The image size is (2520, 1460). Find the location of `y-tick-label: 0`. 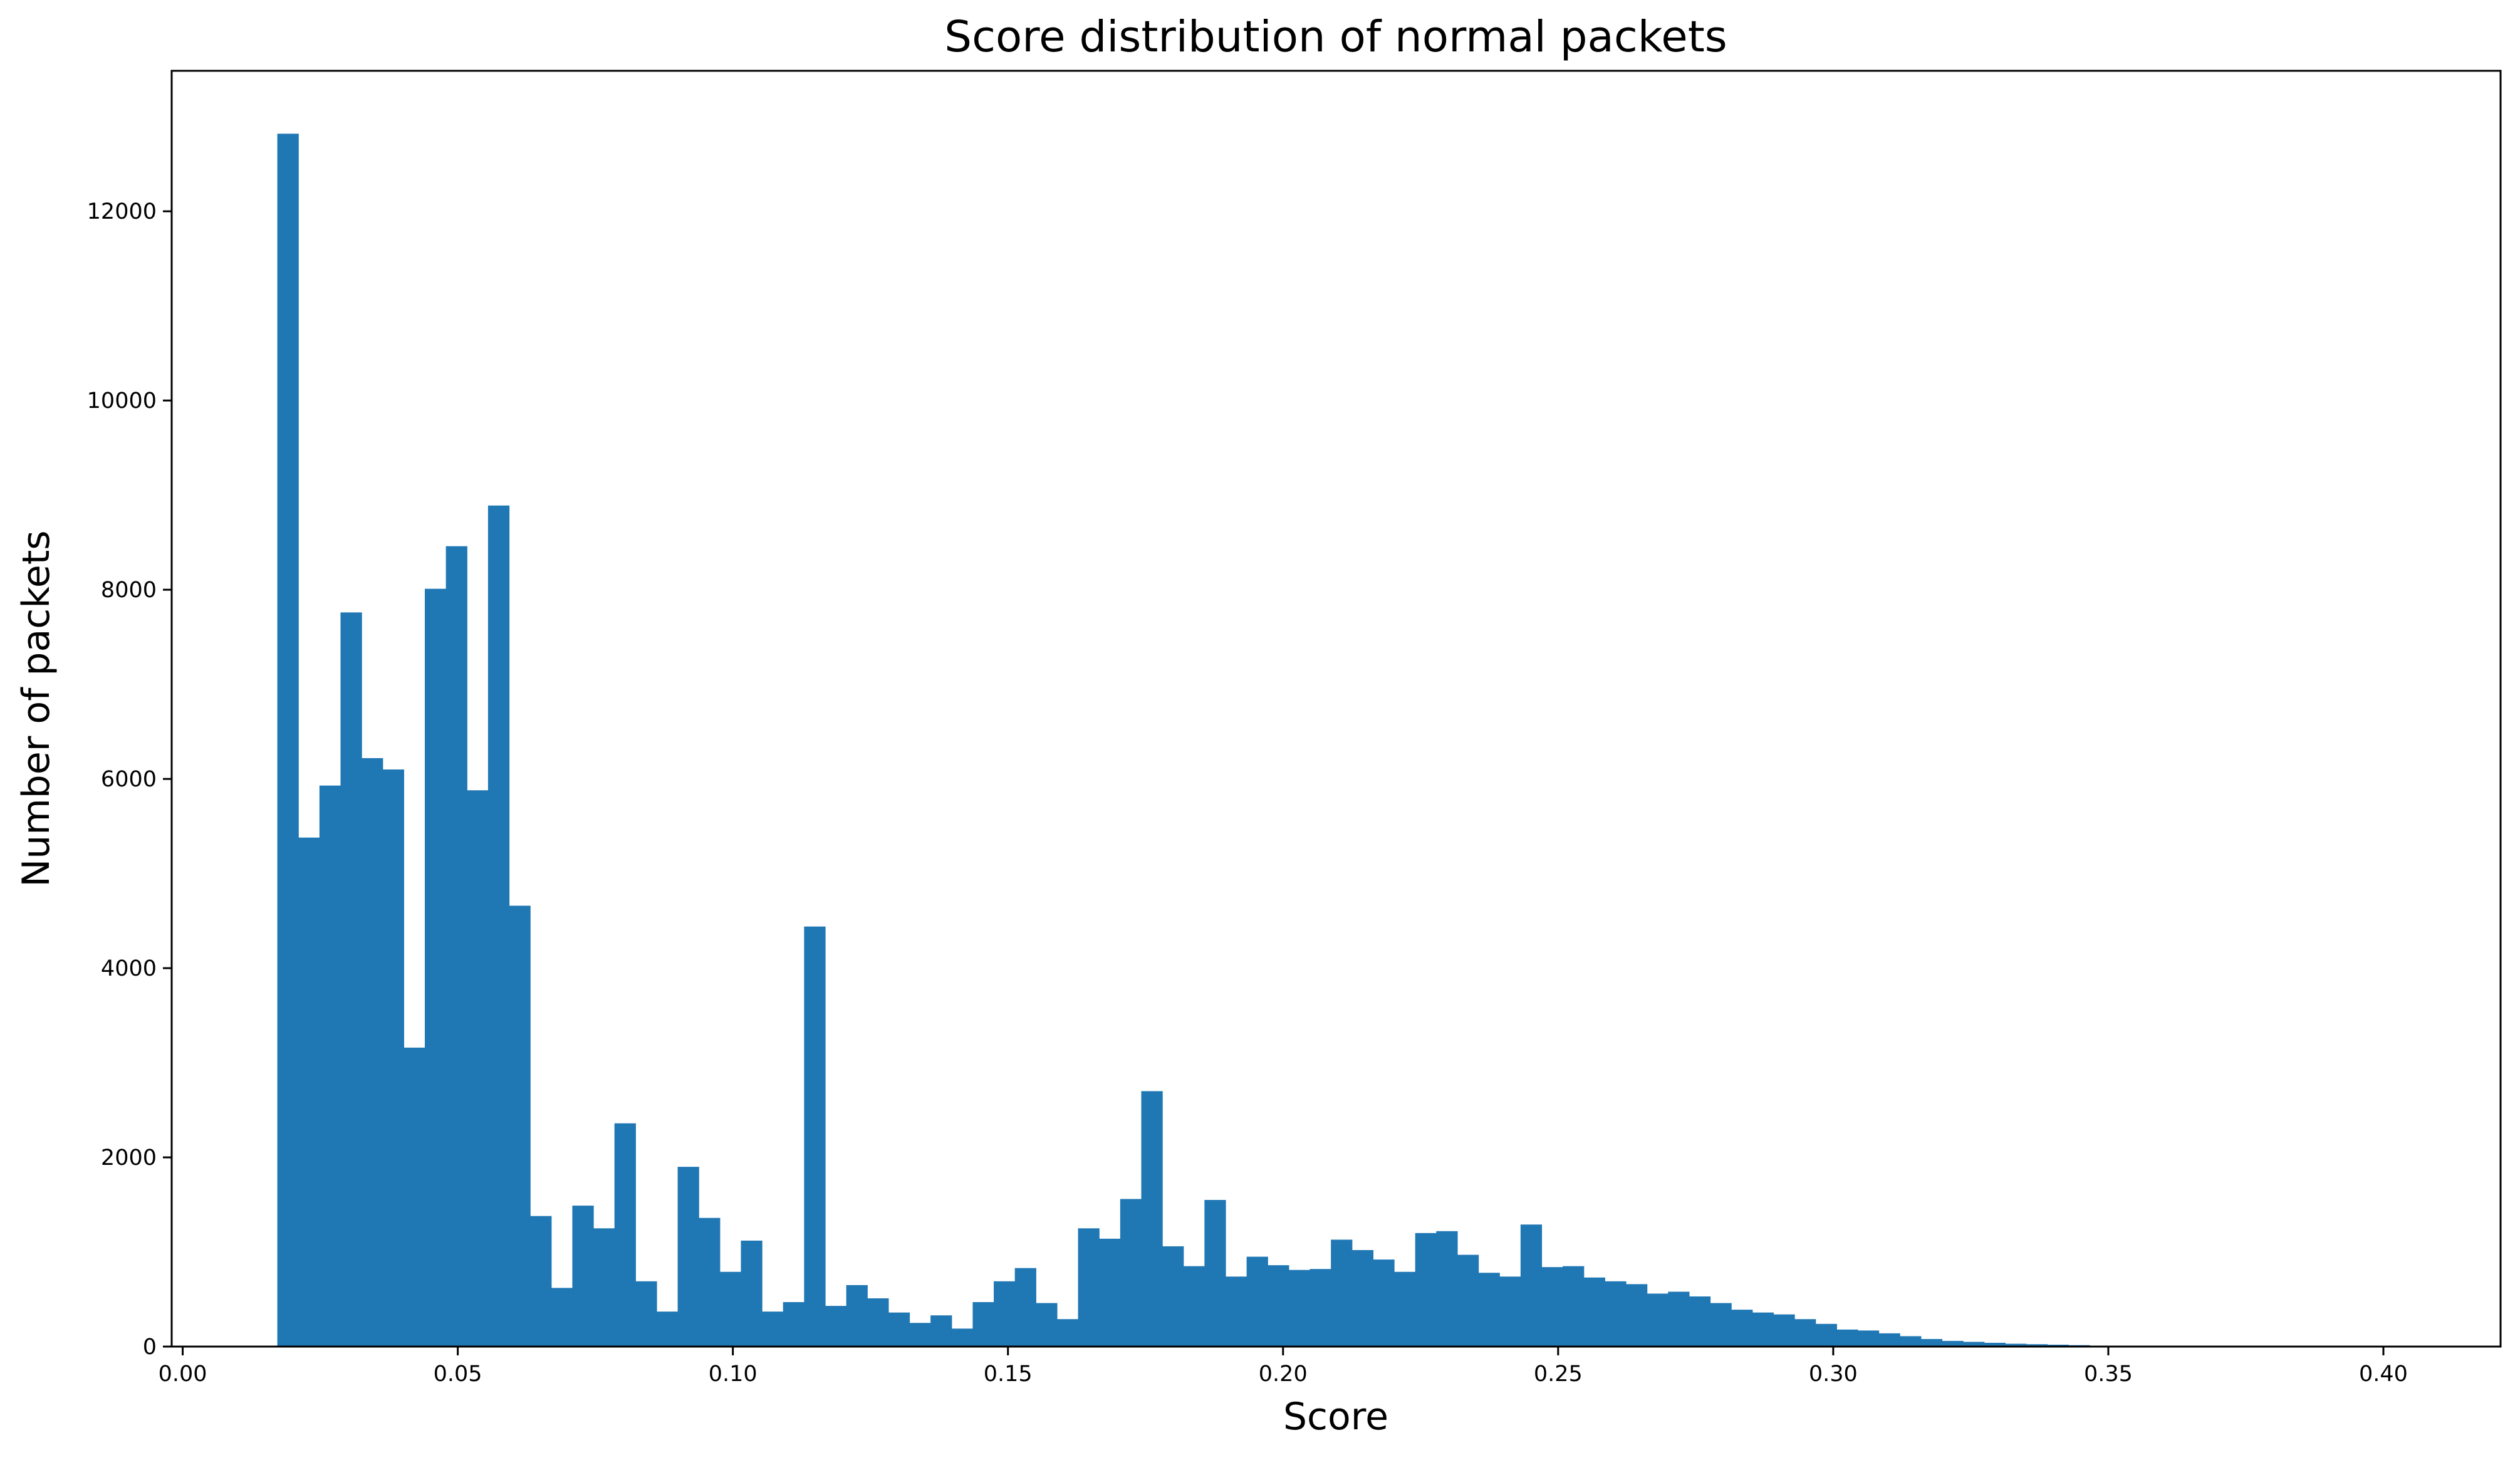

y-tick-label: 0 is located at coordinates (150, 1347).